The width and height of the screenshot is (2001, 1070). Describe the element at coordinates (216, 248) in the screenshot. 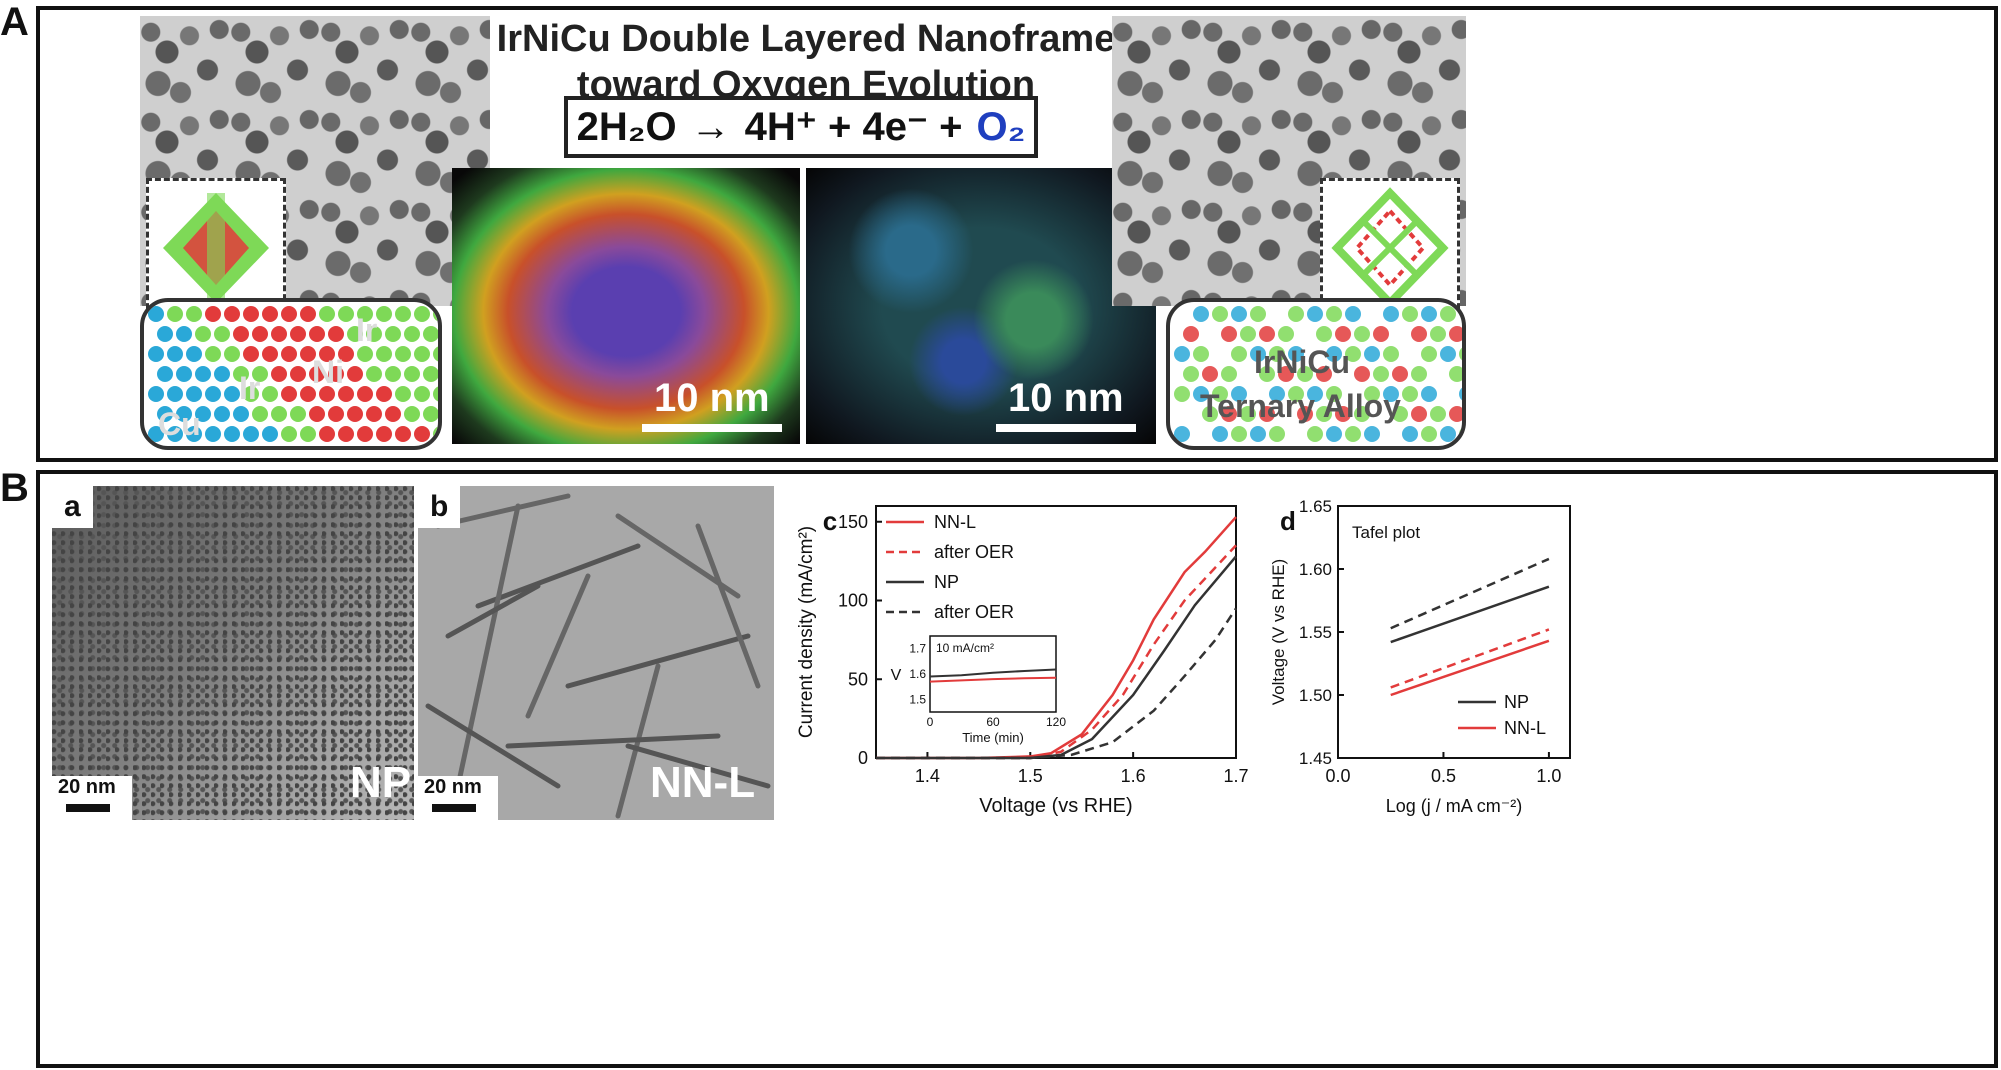

I see `nanoframe-model-left` at that location.